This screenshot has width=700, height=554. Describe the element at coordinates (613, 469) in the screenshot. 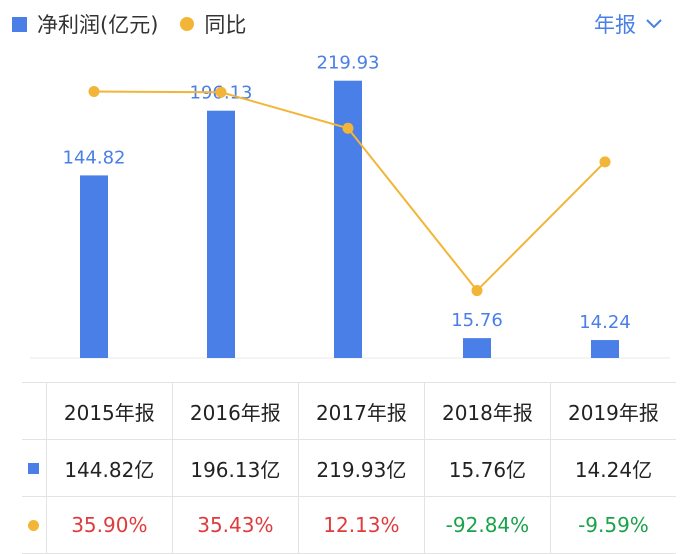

I see `profit-cell: 14.24亿` at that location.